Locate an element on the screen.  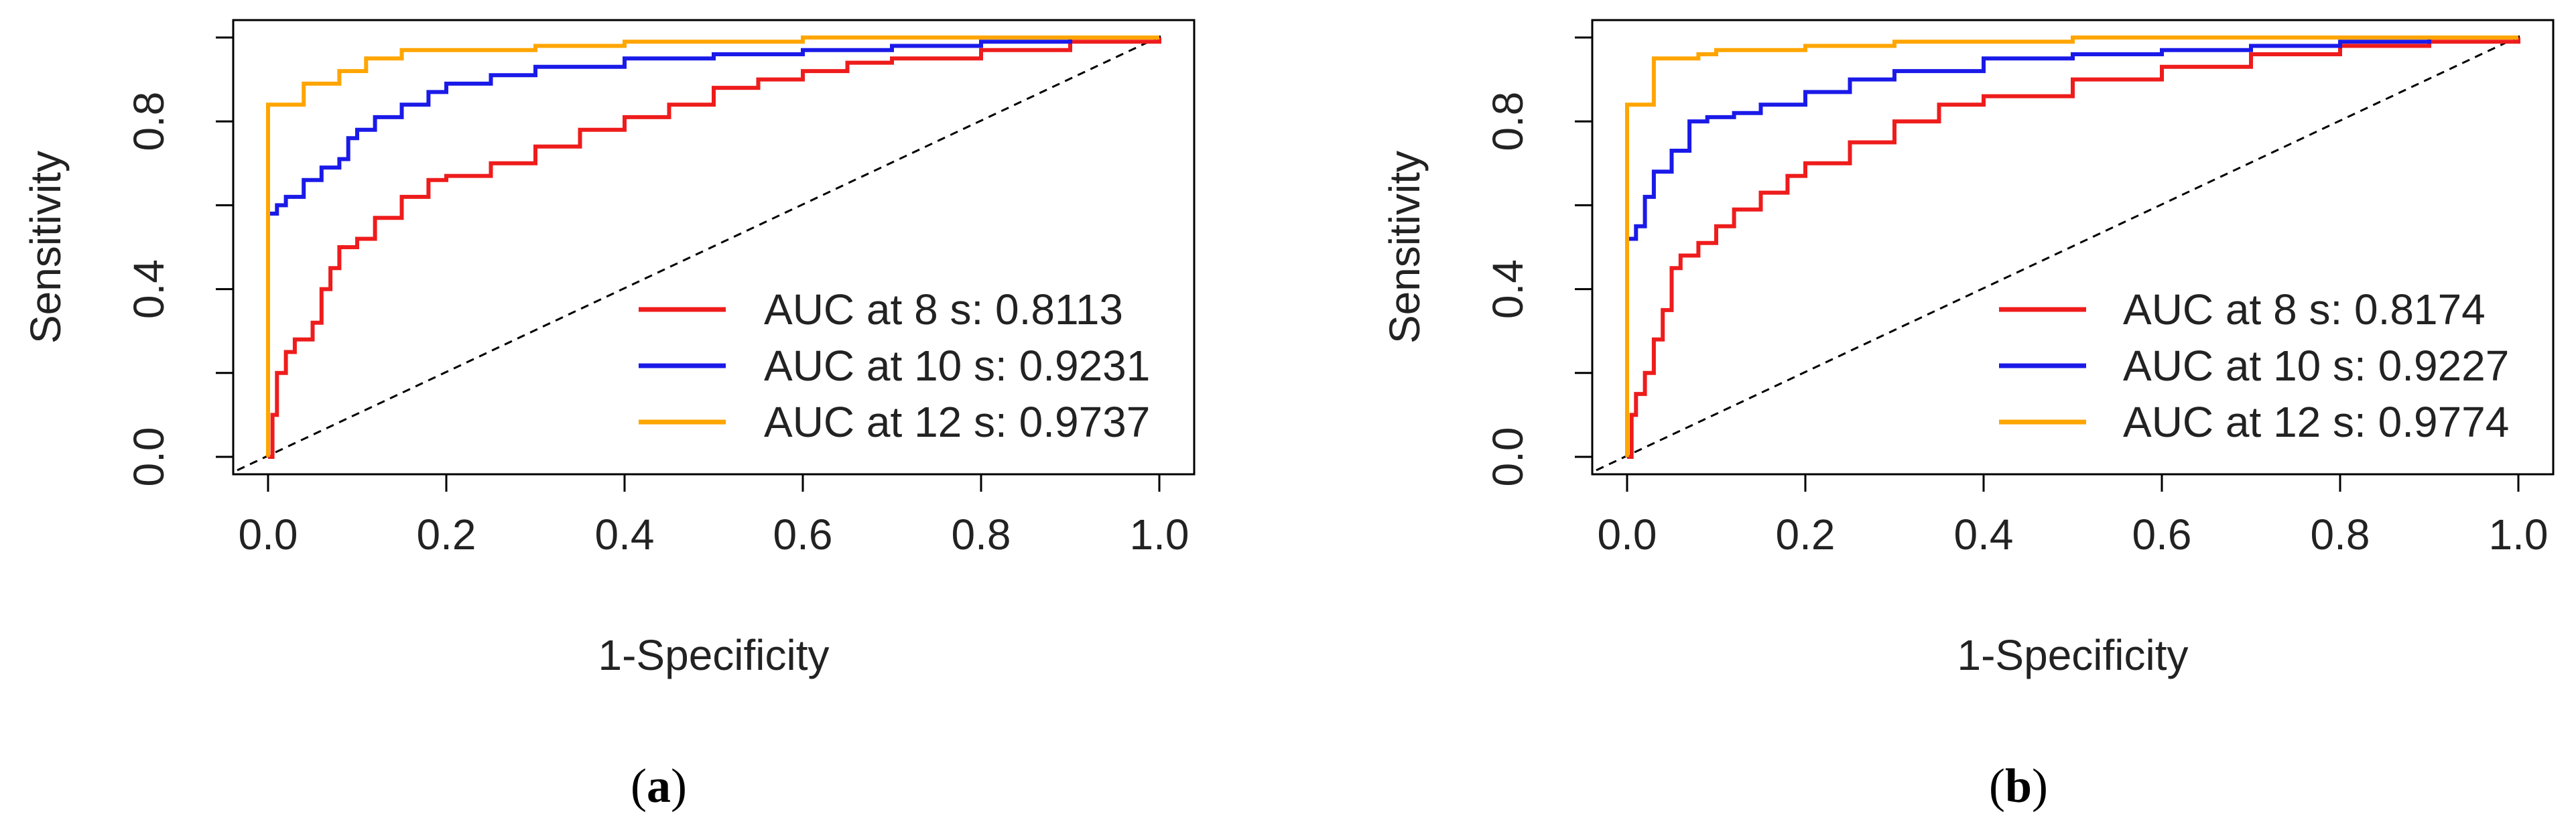
caption-letter: b is located at coordinates (2018, 786).